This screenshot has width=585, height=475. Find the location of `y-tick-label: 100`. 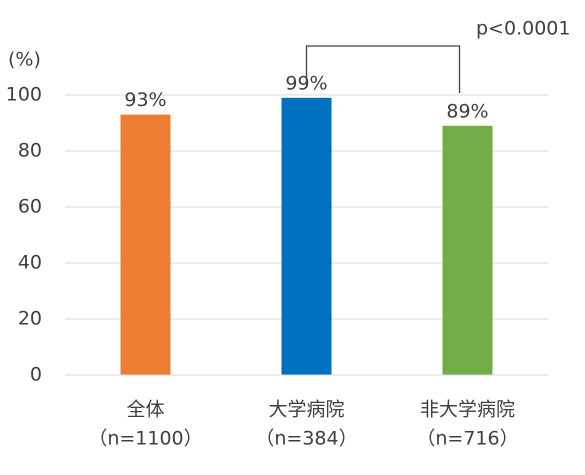

y-tick-label: 100 is located at coordinates (24, 95).